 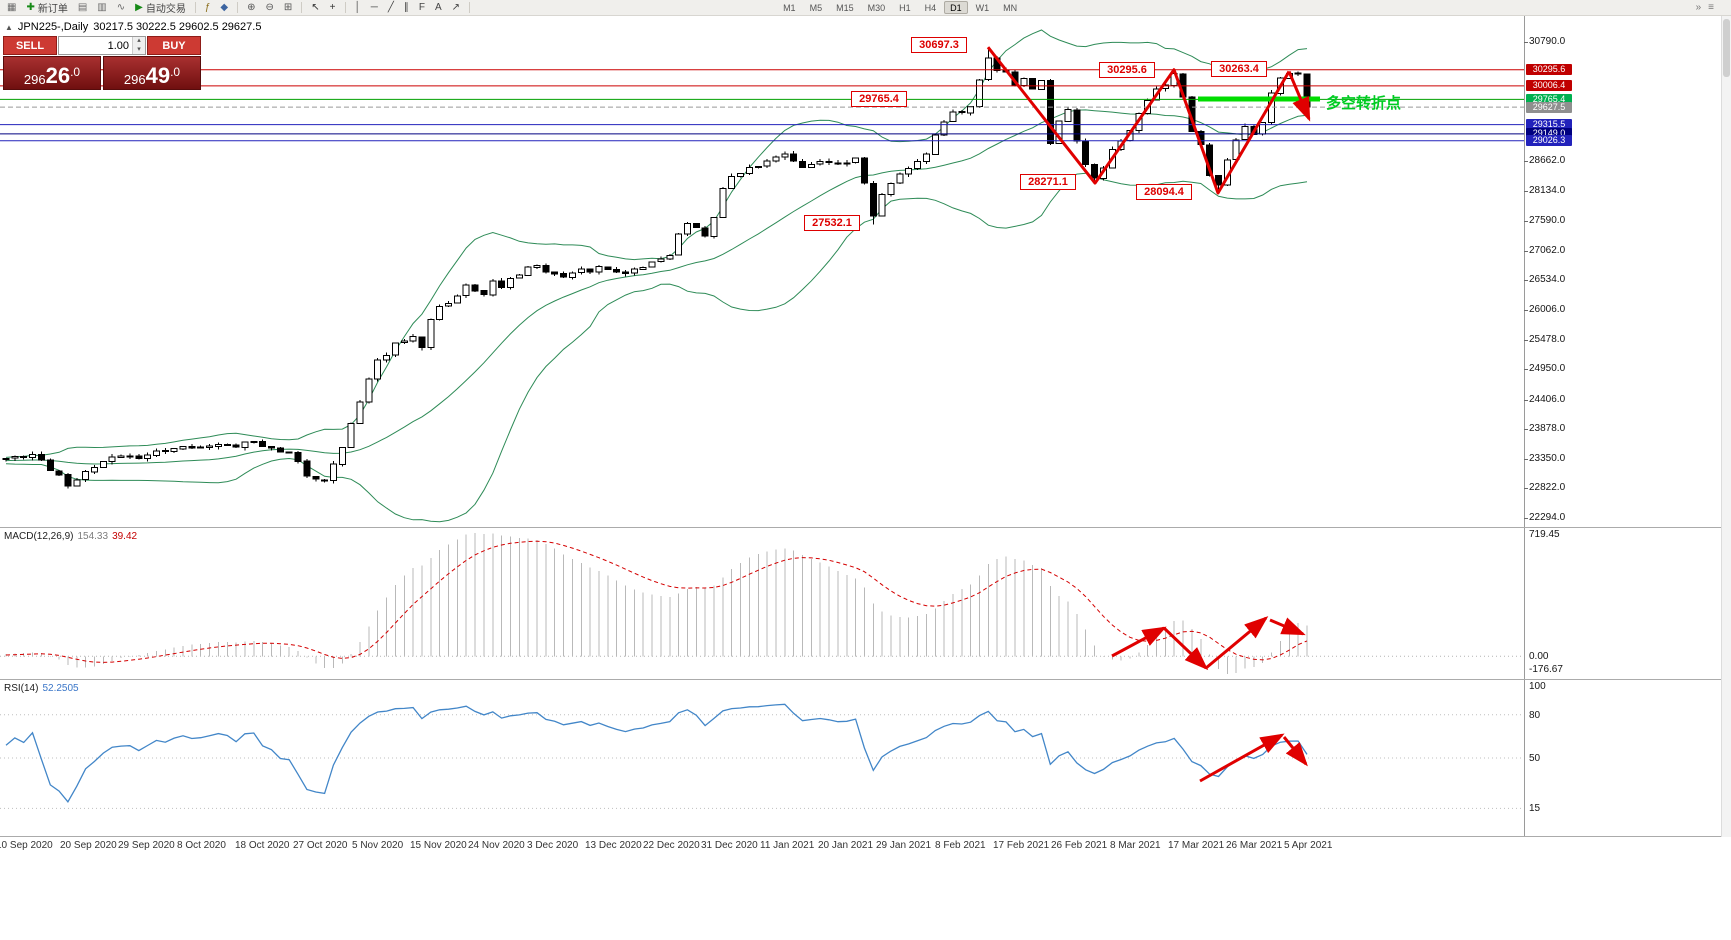 What do you see at coordinates (134, 79) in the screenshot?
I see `buy-price-text: 296` at bounding box center [134, 79].